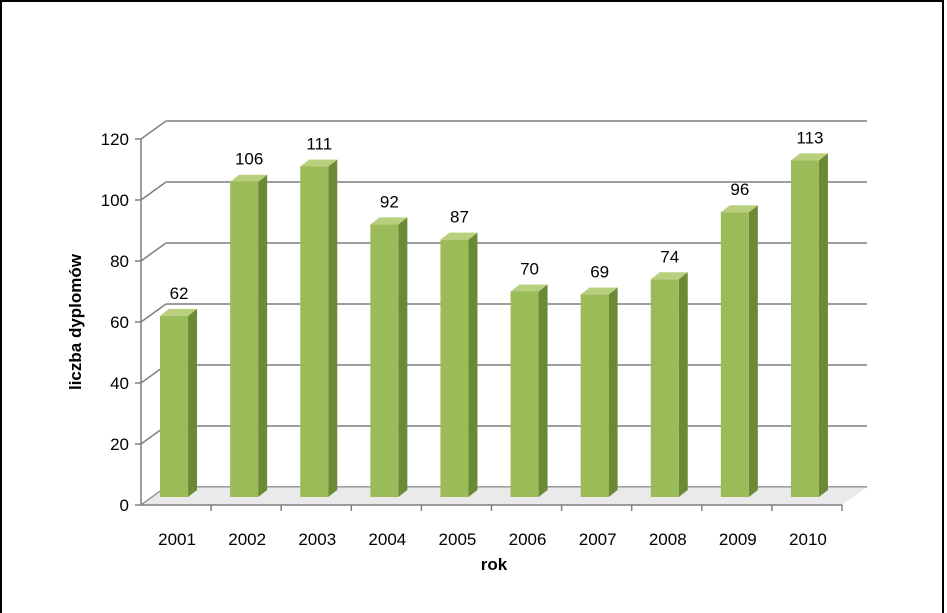 This screenshot has width=947, height=613. What do you see at coordinates (528, 539) in the screenshot?
I see `x-tick-label: 2006` at bounding box center [528, 539].